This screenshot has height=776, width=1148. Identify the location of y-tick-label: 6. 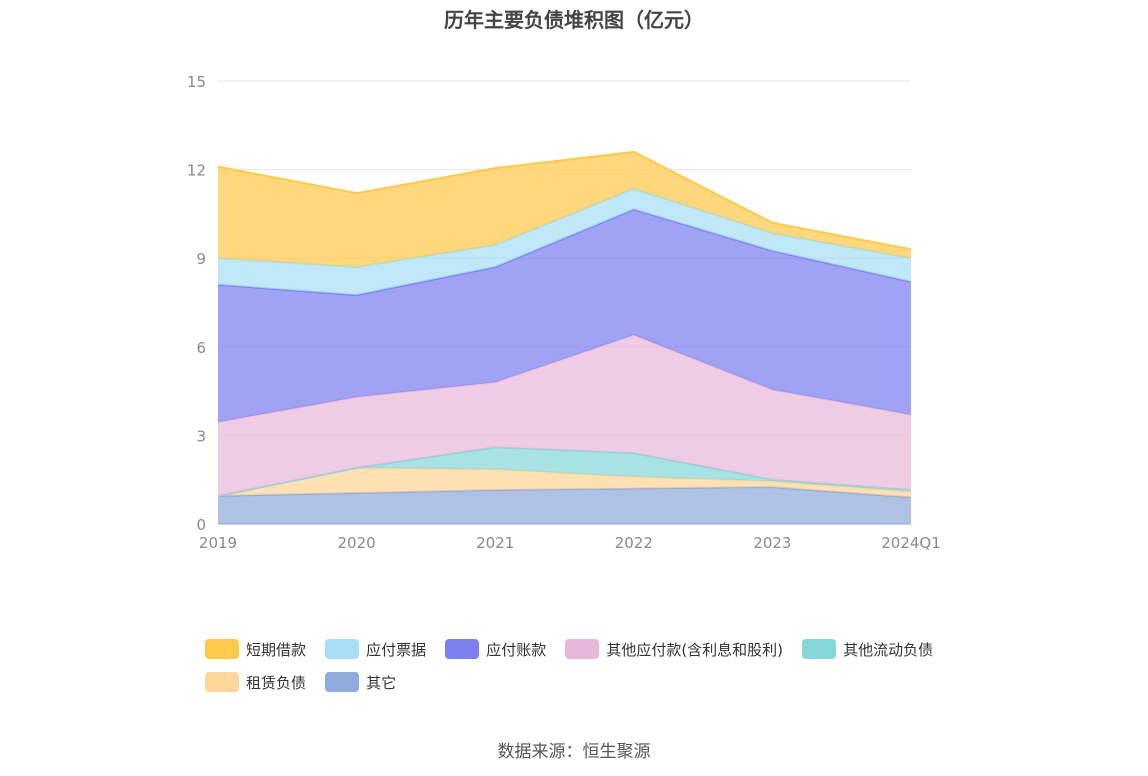
(201, 348).